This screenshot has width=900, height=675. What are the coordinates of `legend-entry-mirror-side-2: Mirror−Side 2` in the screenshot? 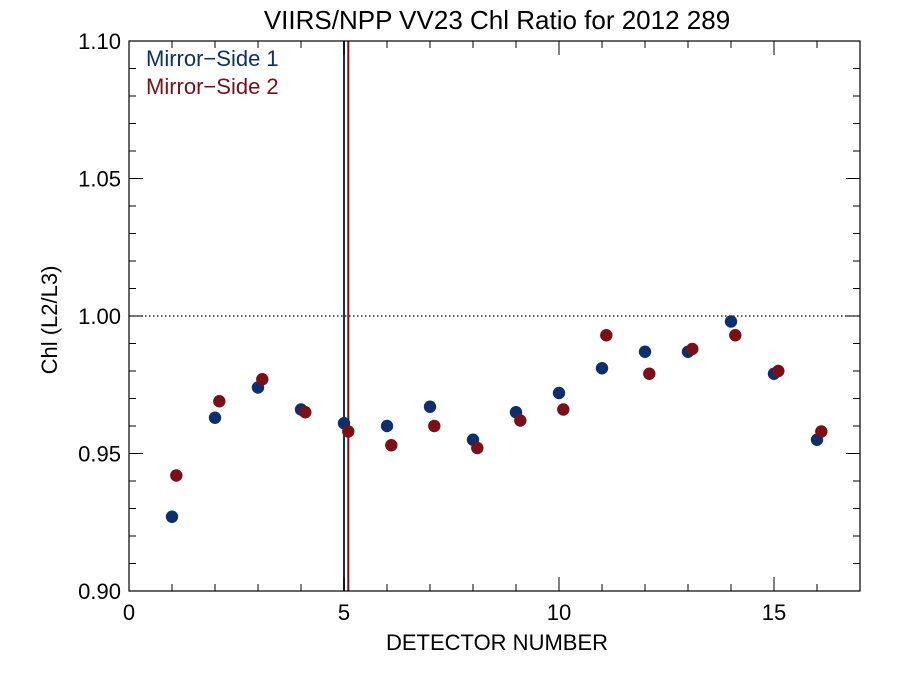 It's located at (212, 86).